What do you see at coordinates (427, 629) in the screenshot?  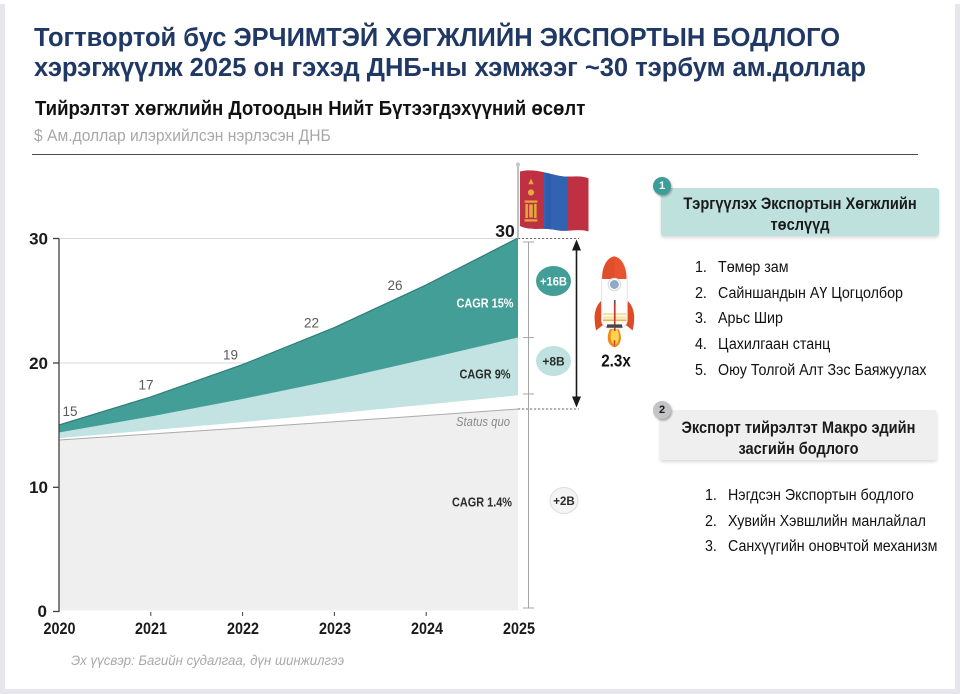 I see `svg-text: 2024` at bounding box center [427, 629].